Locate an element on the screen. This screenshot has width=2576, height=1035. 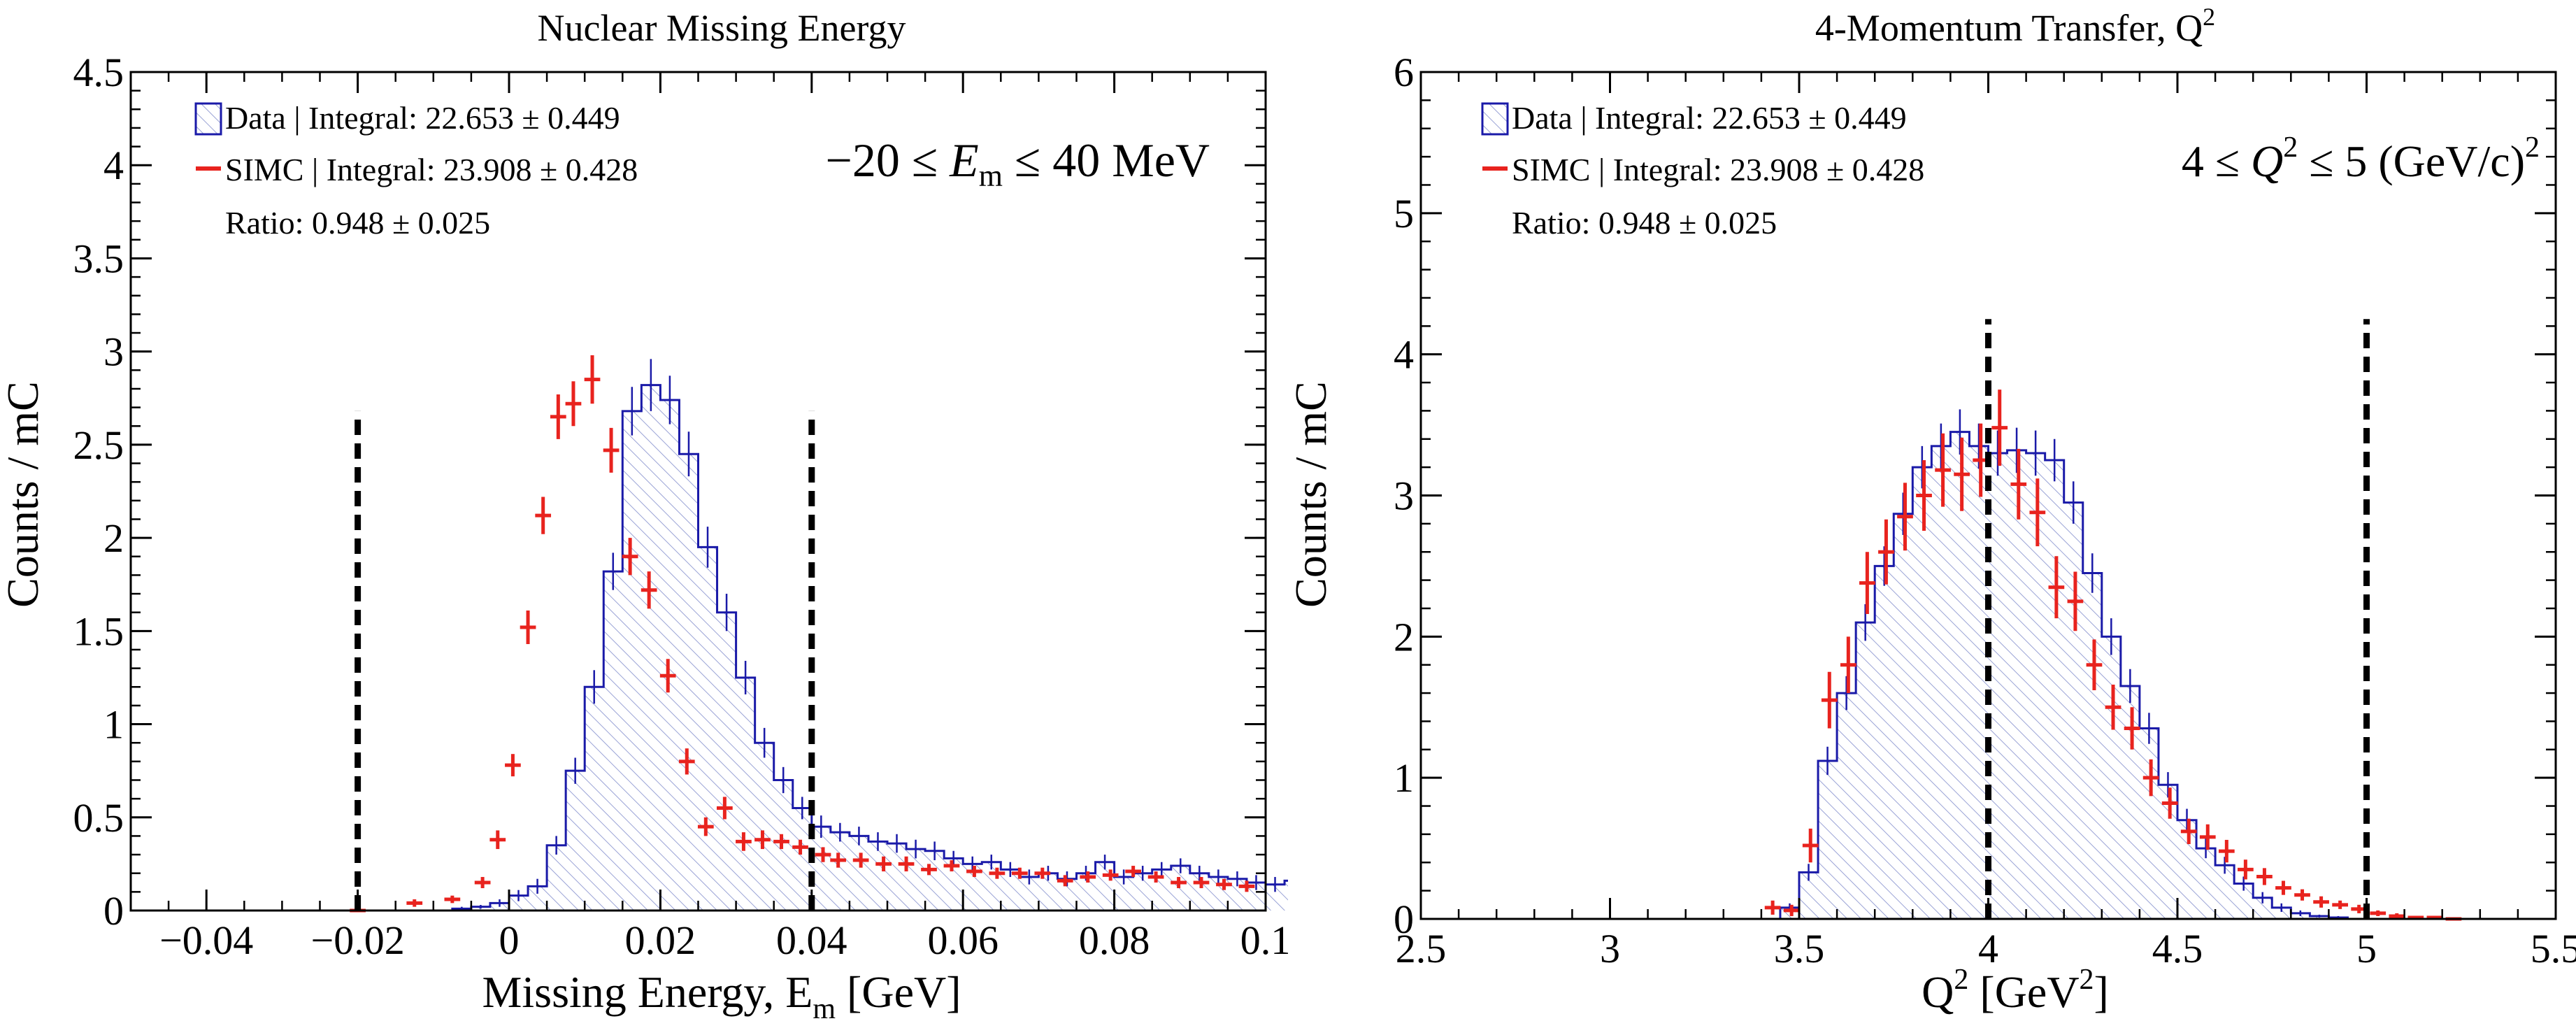
legend-simc-label: SIMC | Integral: 23.908 ± 0.428 is located at coordinates (431, 169).